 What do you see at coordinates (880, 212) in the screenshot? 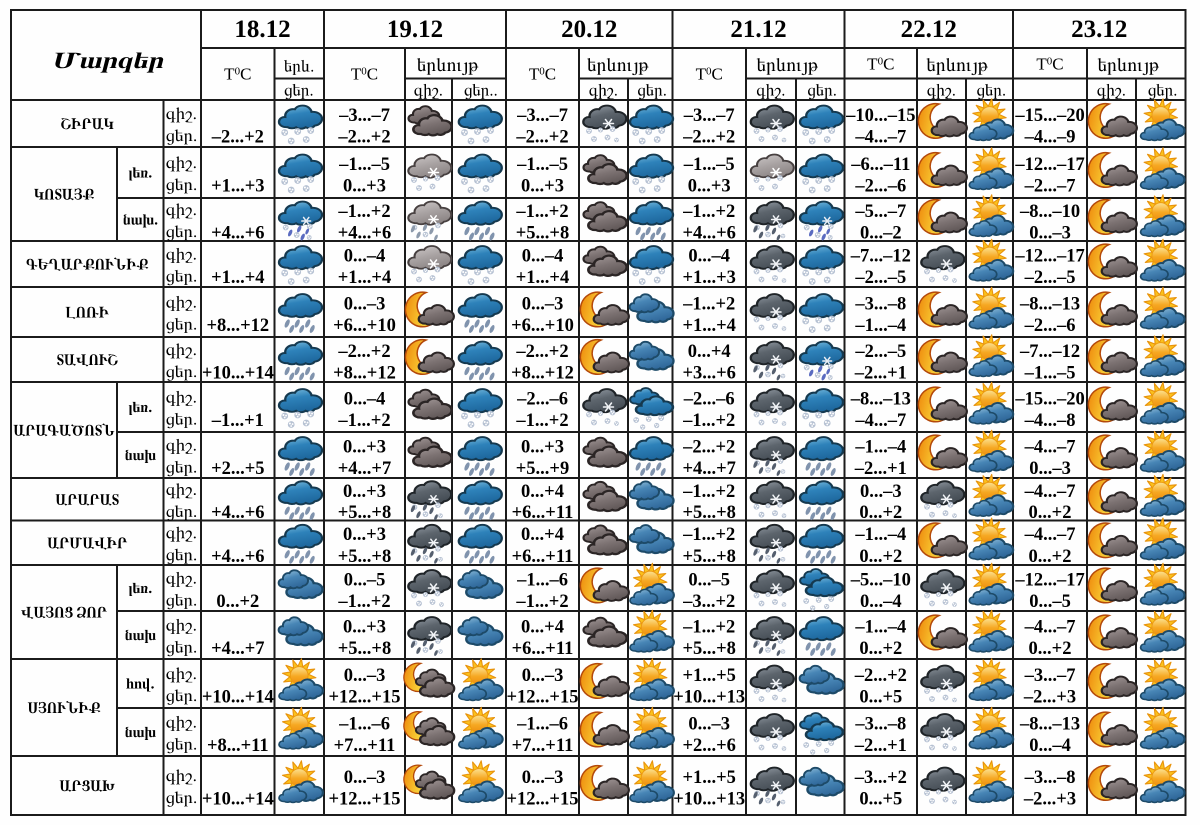
I see `svg-text: –5...–7` at bounding box center [880, 212].